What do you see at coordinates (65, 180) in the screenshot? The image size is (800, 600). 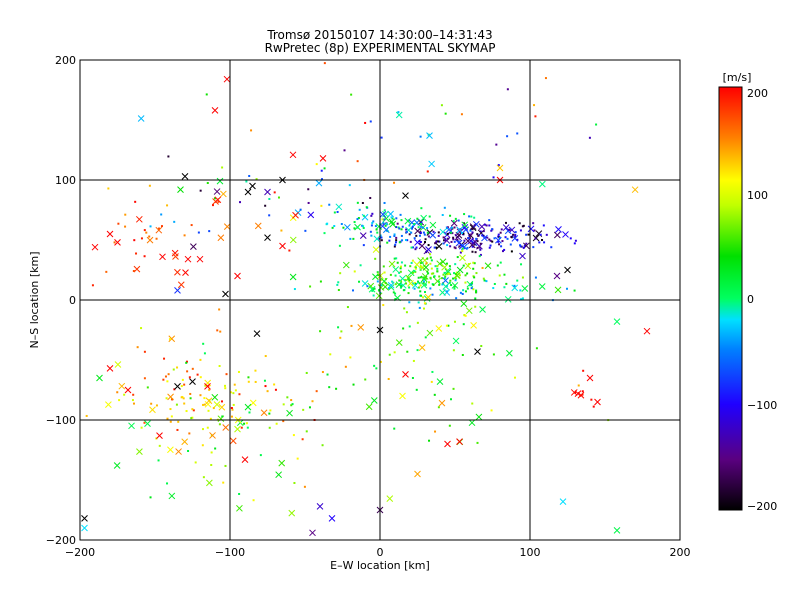 I see `y-tick-label: 100` at bounding box center [65, 180].